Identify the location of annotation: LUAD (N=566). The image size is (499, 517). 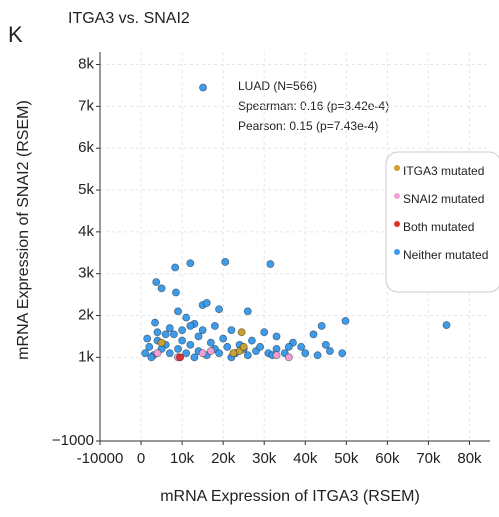
(277, 86).